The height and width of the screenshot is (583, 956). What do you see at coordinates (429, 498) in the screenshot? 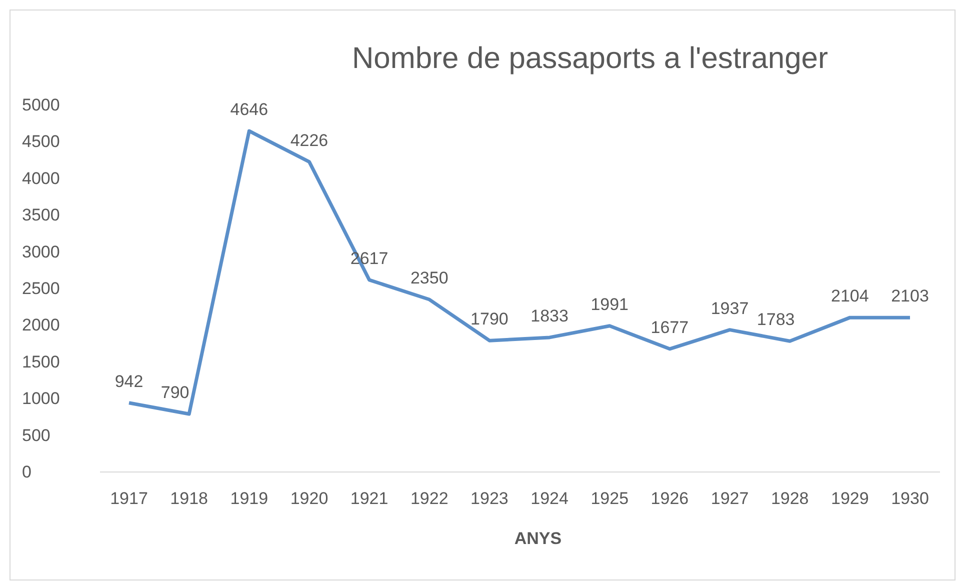
I see `x-tick-label: 1922` at bounding box center [429, 498].